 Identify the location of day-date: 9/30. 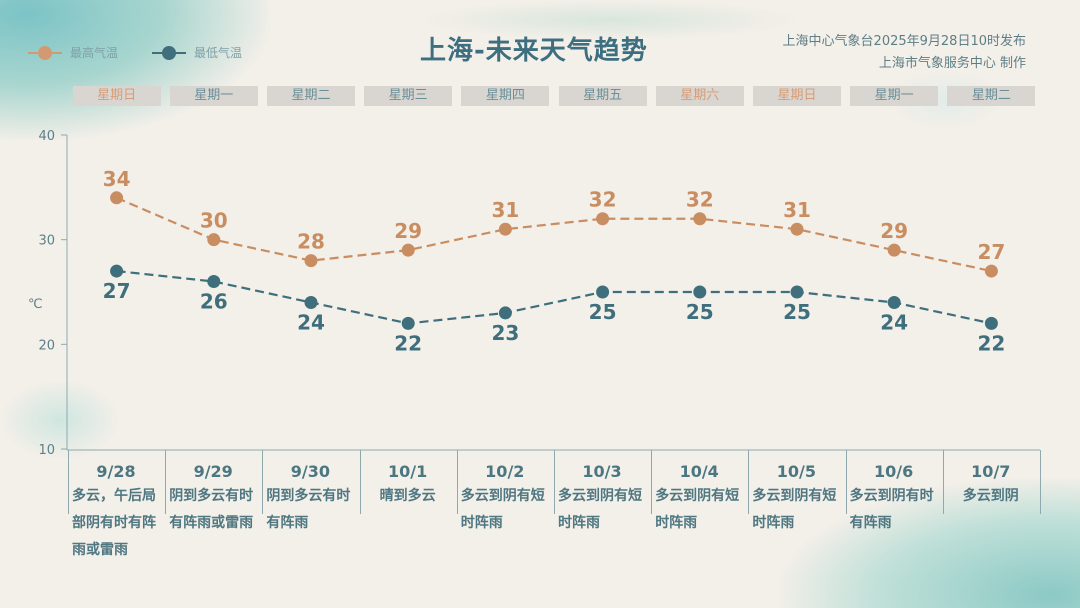
(310, 471).